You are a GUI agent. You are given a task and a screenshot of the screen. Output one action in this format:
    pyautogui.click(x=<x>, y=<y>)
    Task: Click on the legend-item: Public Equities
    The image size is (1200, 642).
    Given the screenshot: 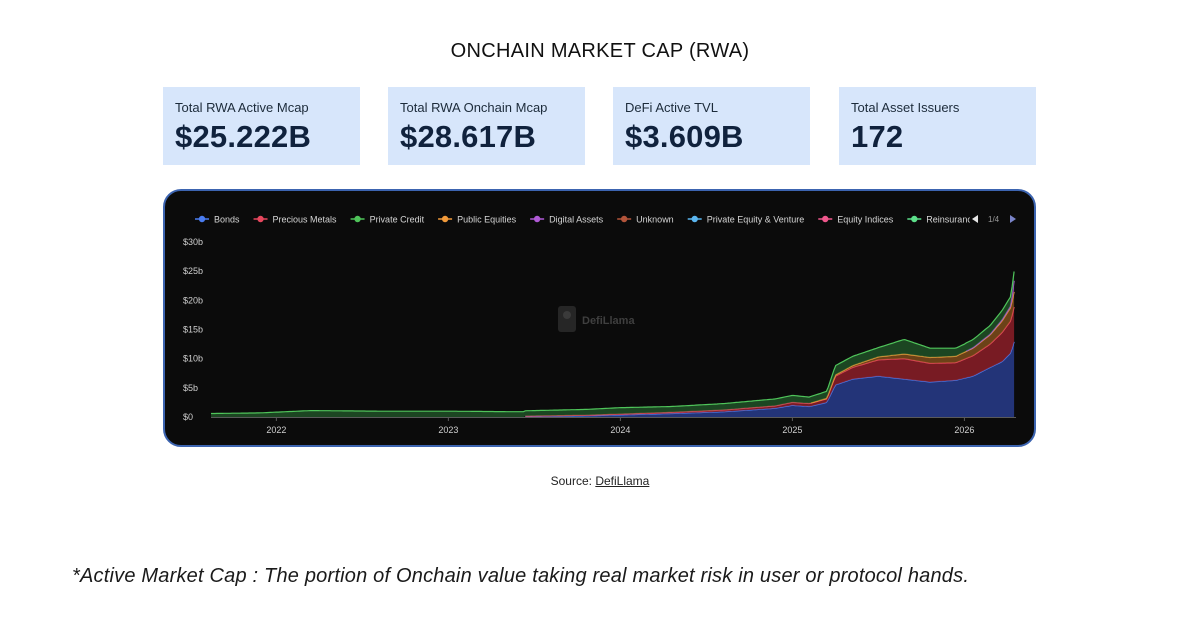 What is the action you would take?
    pyautogui.click(x=477, y=220)
    